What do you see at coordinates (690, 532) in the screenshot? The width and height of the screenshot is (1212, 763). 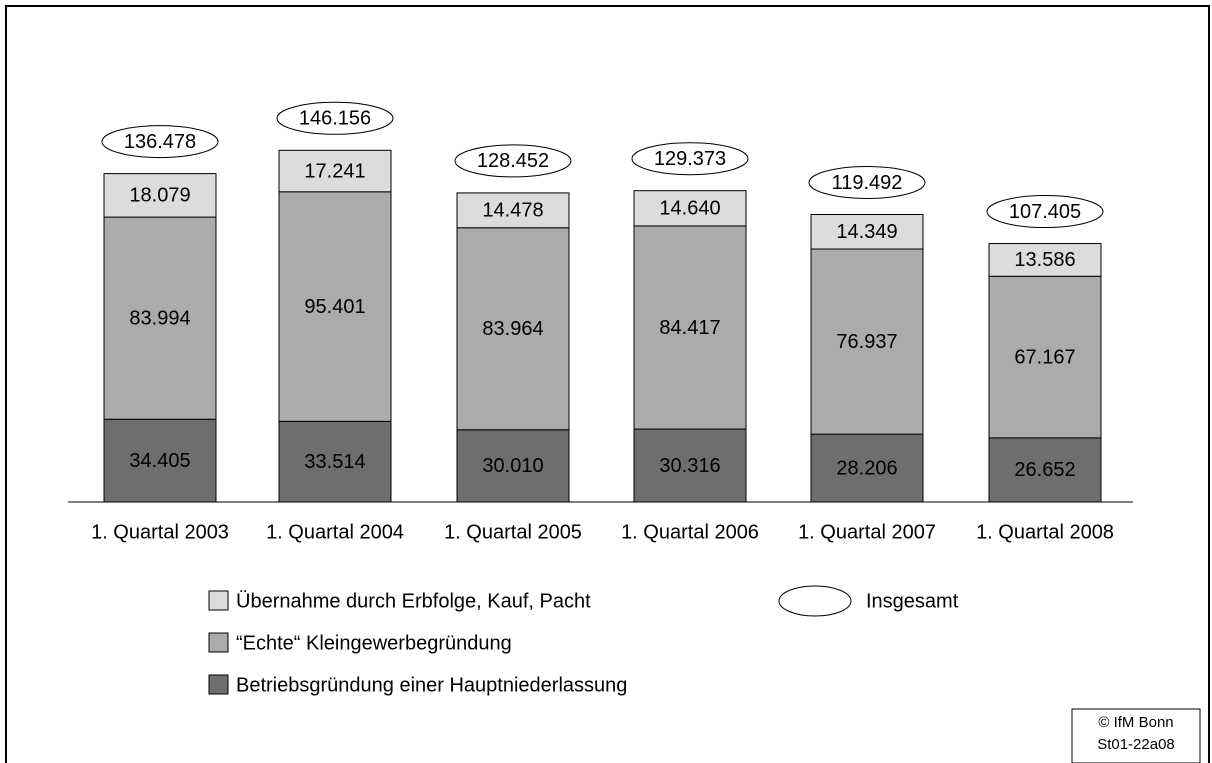 I see `x-tick-label: 1. Quartal 2006` at bounding box center [690, 532].